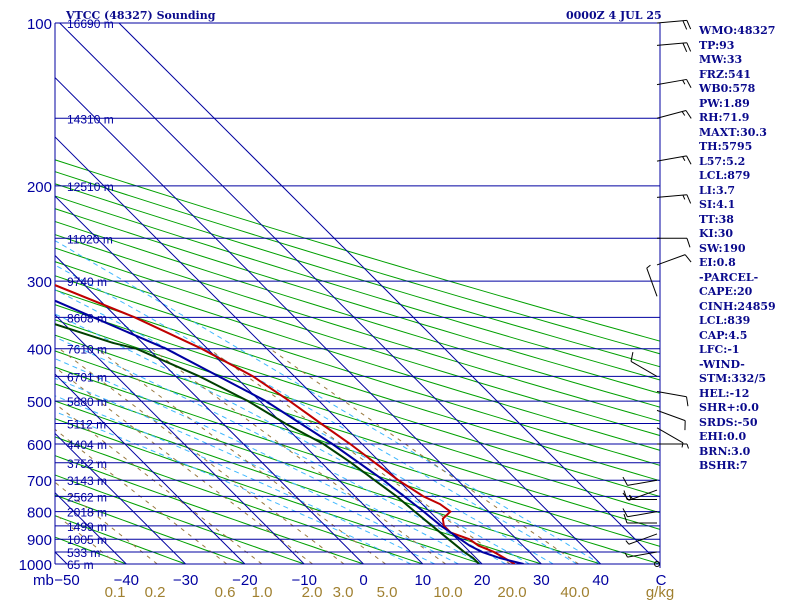 The height and width of the screenshot is (600, 800). Describe the element at coordinates (511, 592) in the screenshot. I see `mixing-ratio-label: 20.0` at that location.